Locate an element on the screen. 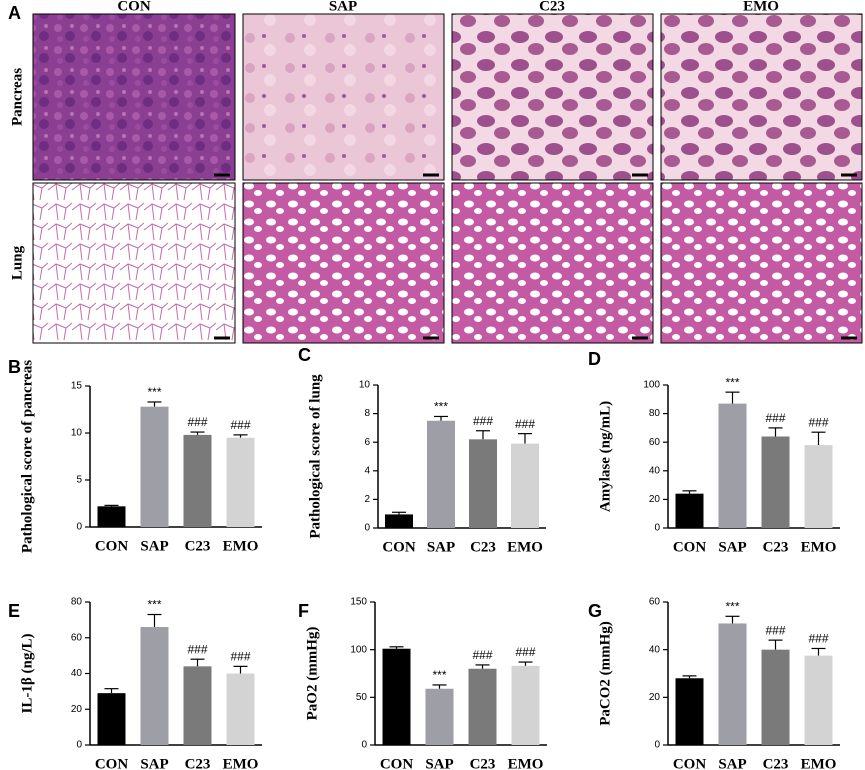 The image size is (865, 770). column-label: CON is located at coordinates (134, 7).